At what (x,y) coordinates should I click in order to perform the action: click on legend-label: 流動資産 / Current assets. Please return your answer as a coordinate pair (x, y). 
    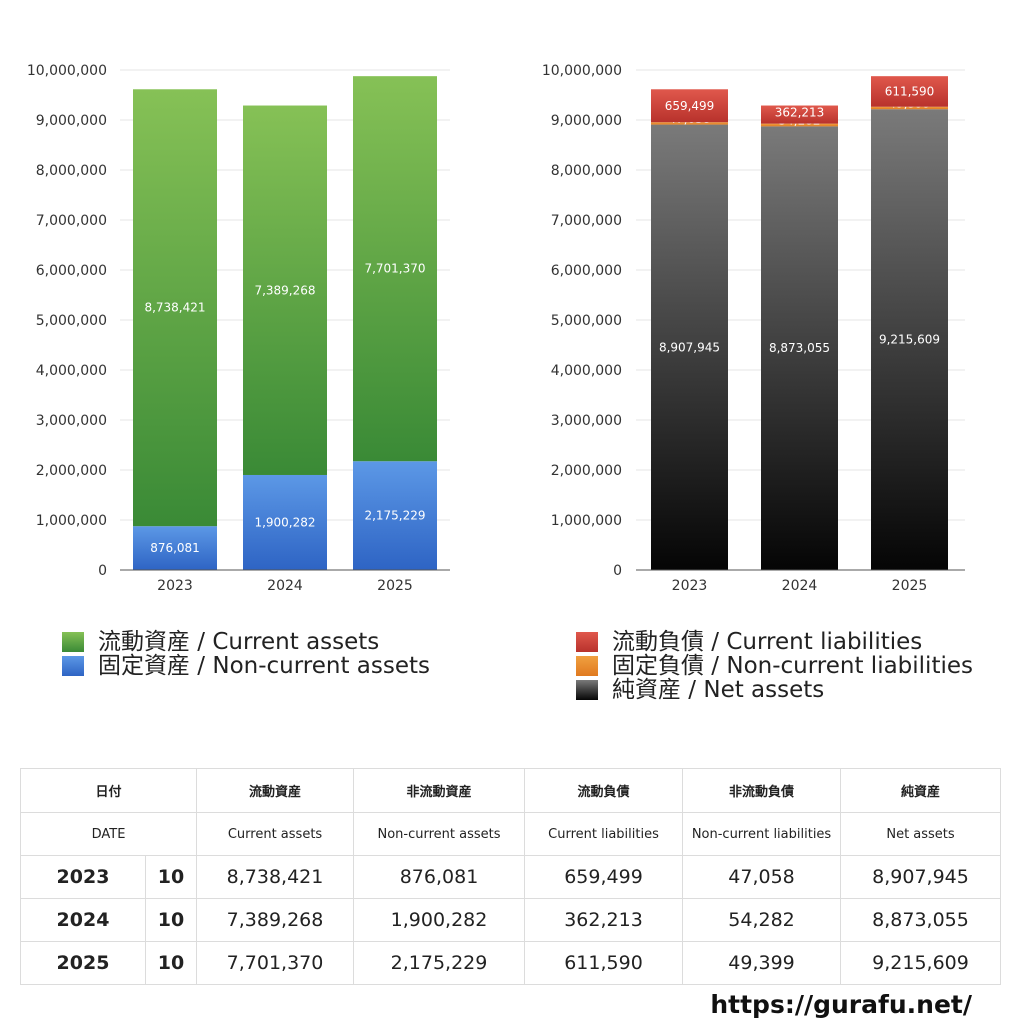
    Looking at the image, I should click on (239, 642).